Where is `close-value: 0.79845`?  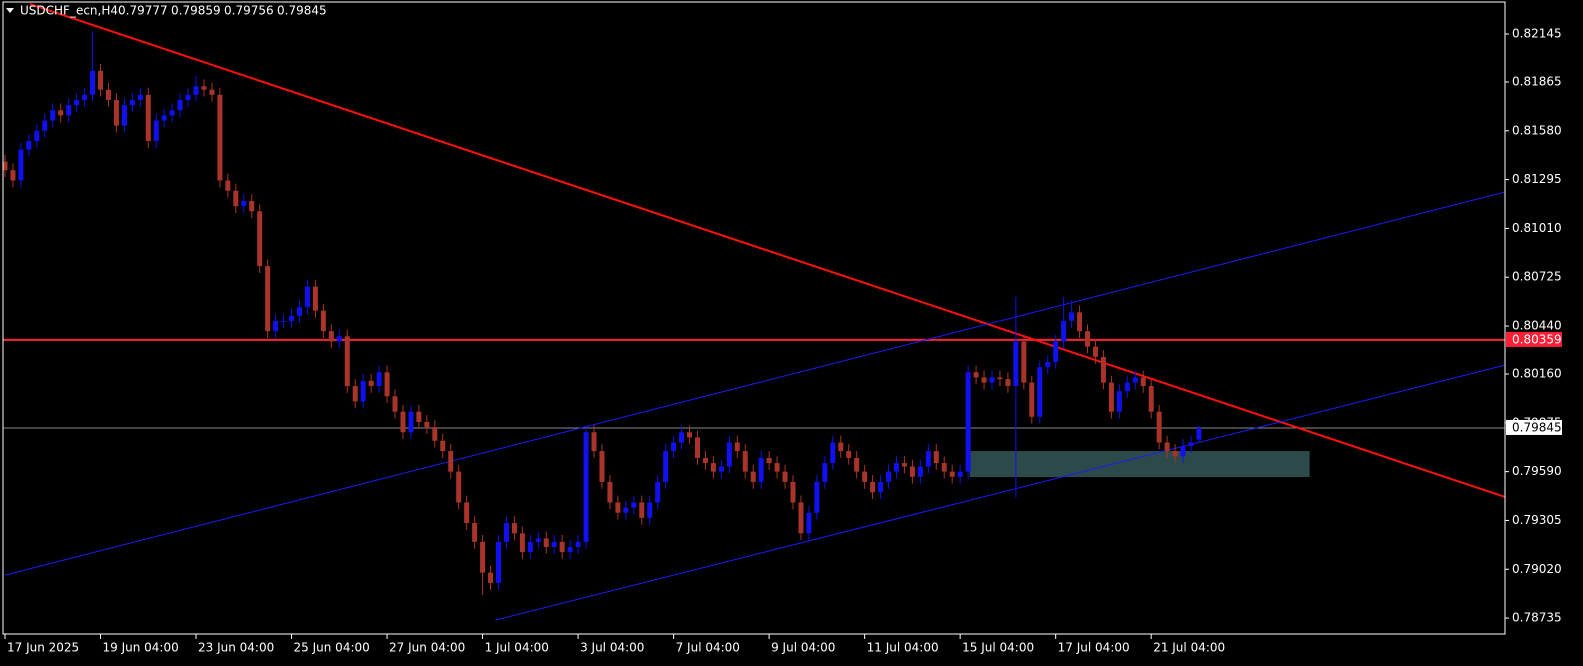 close-value: 0.79845 is located at coordinates (302, 11).